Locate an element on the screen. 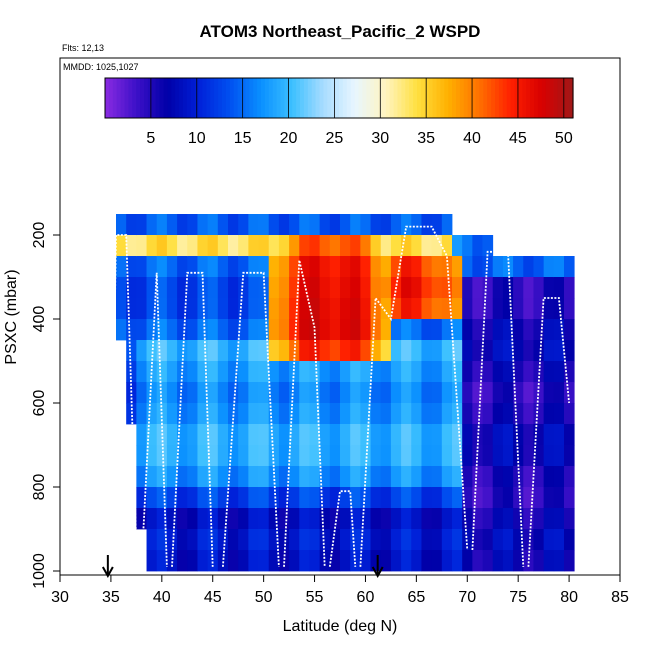 The width and height of the screenshot is (650, 650). arrow-markers is located at coordinates (242, 567).